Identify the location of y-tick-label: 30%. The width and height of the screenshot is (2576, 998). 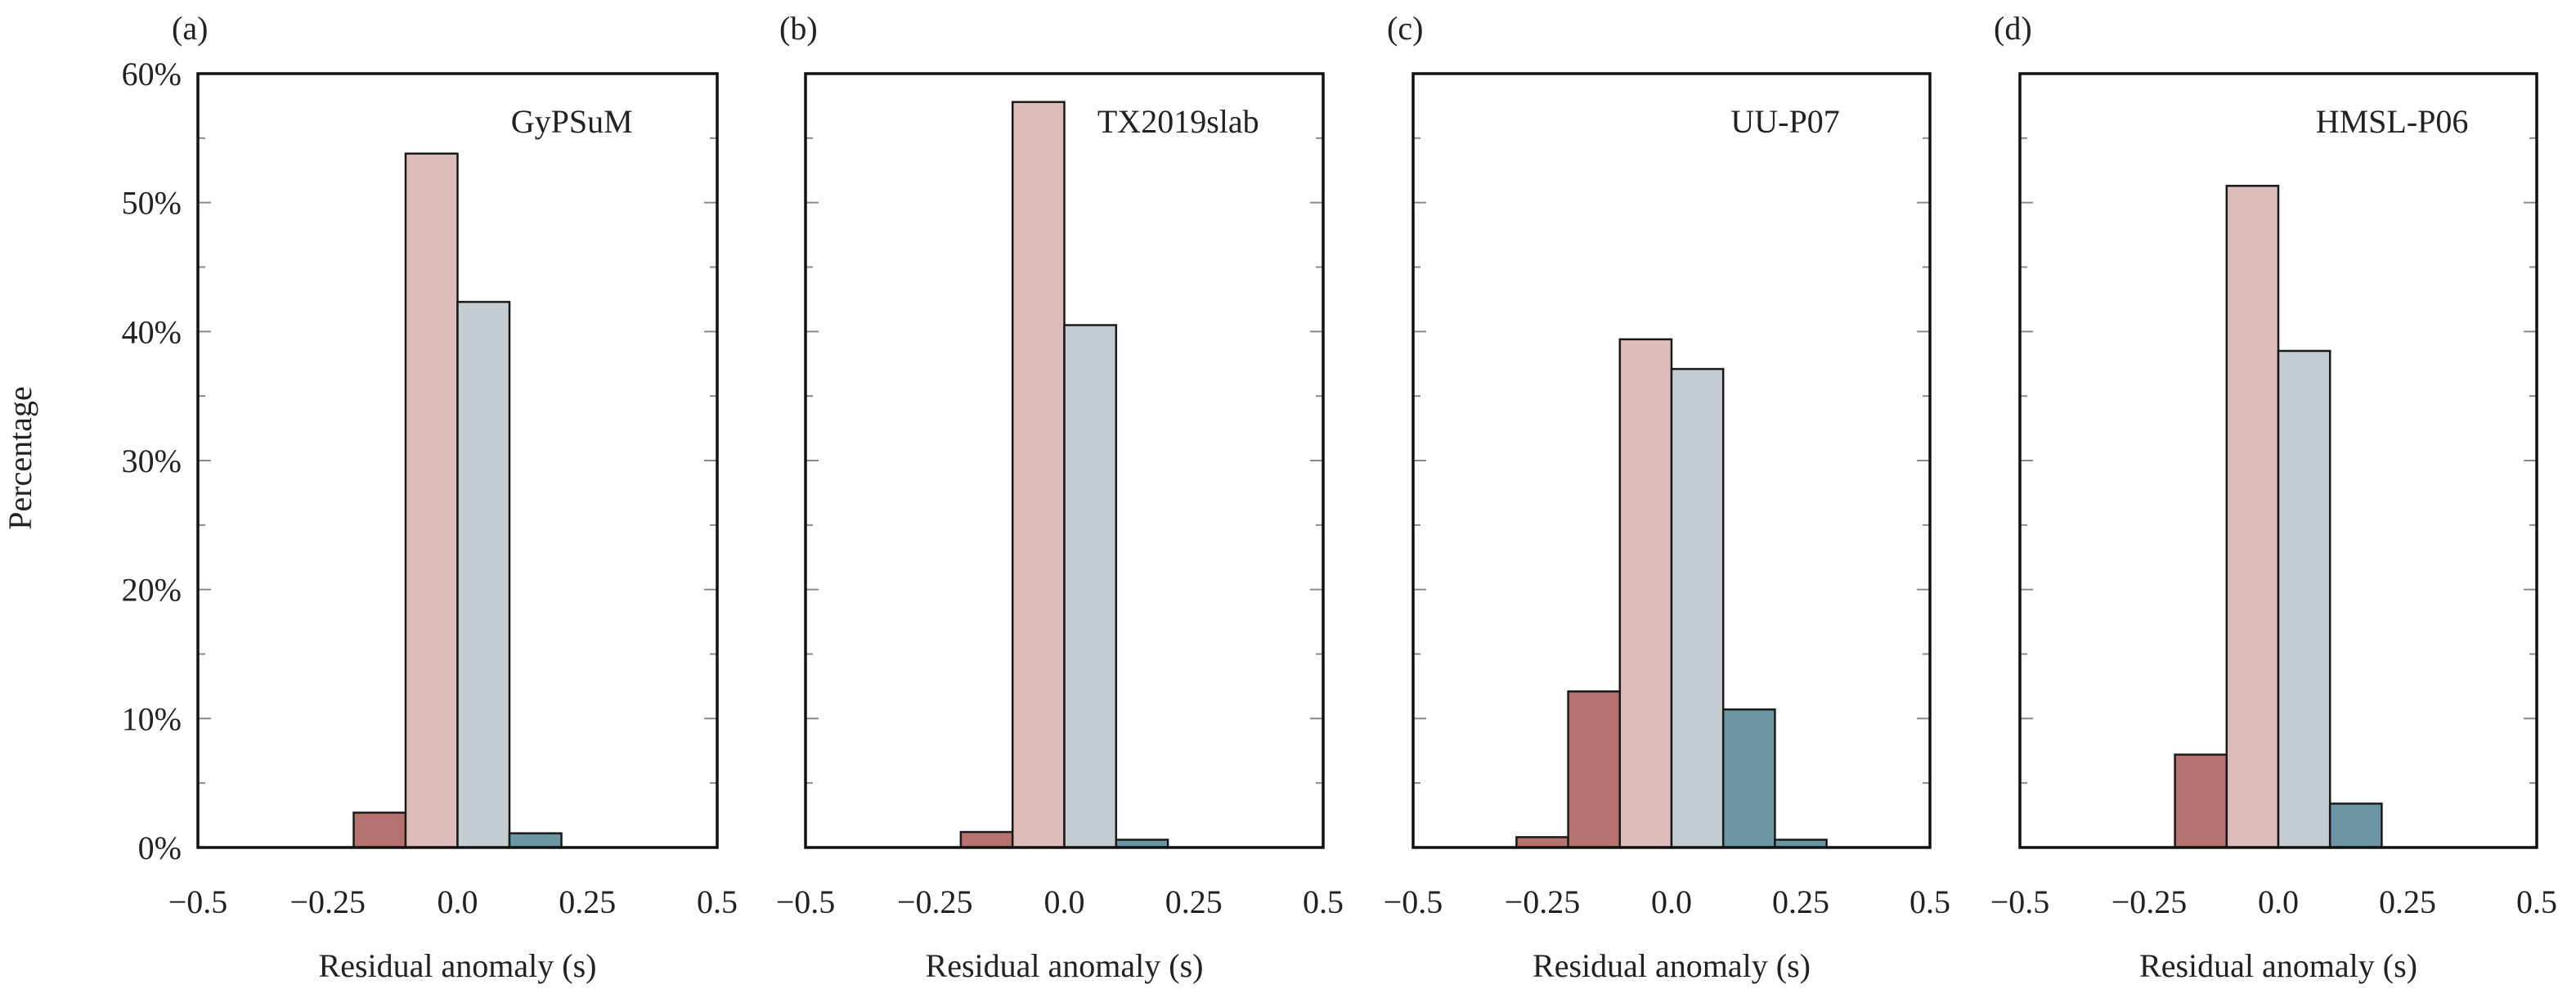
(152, 461).